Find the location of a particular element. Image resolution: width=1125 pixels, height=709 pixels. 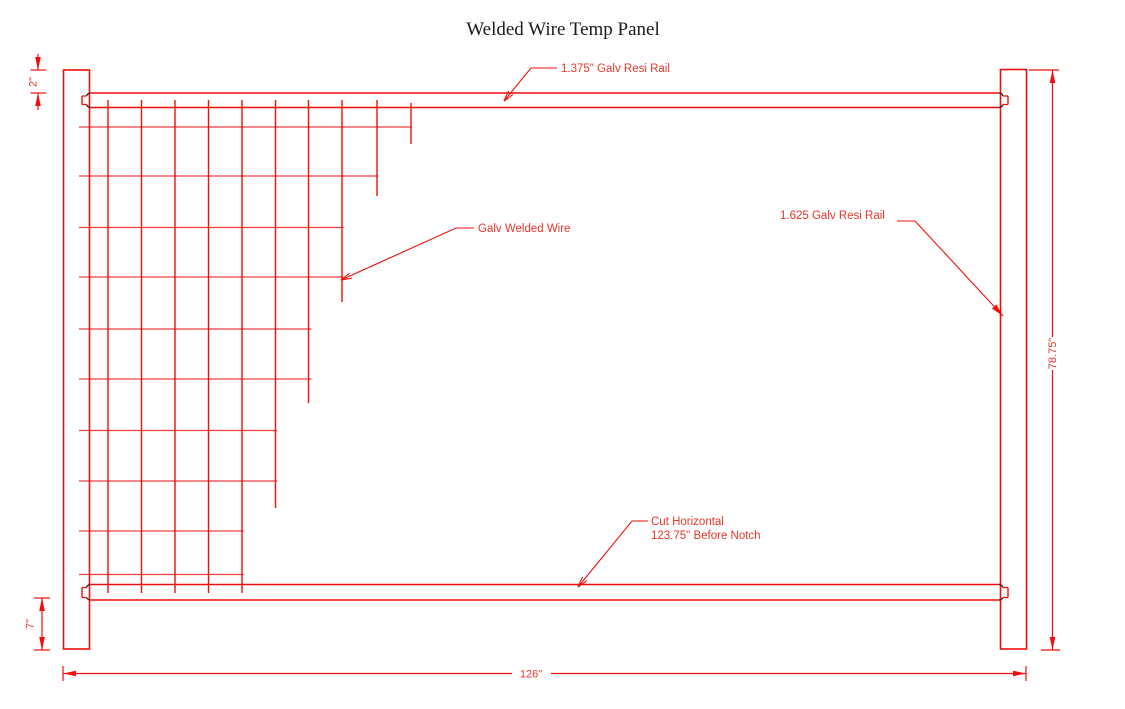

cut-label-line2: 123.75" Before Notch is located at coordinates (706, 536).